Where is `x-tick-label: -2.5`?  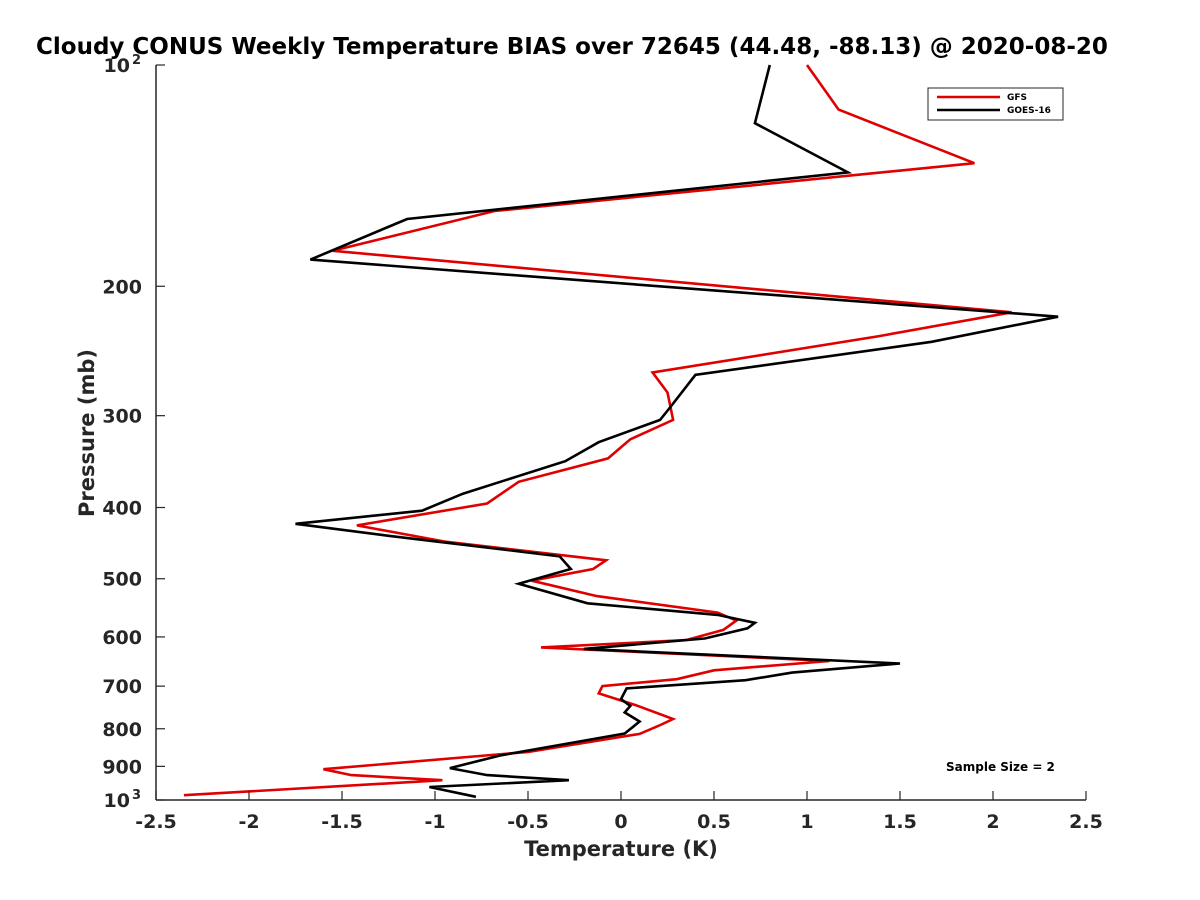 x-tick-label: -2.5 is located at coordinates (156, 822).